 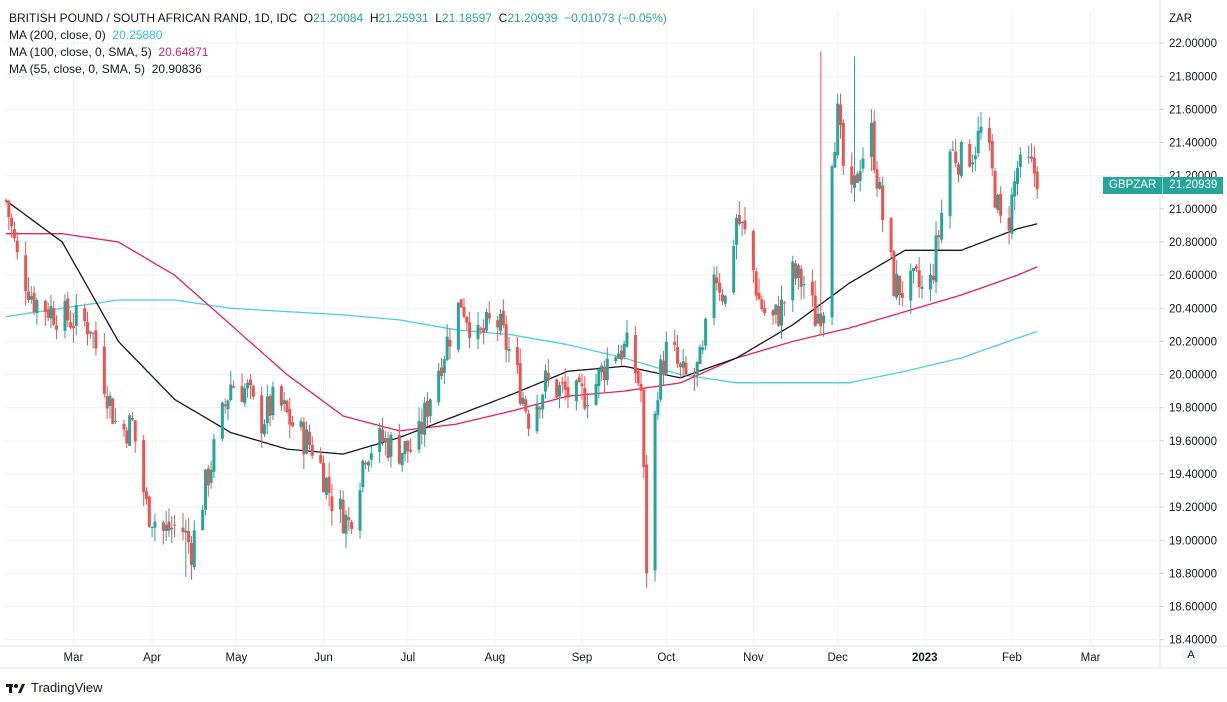 I want to click on time-tick-label: Oct, so click(x=666, y=658).